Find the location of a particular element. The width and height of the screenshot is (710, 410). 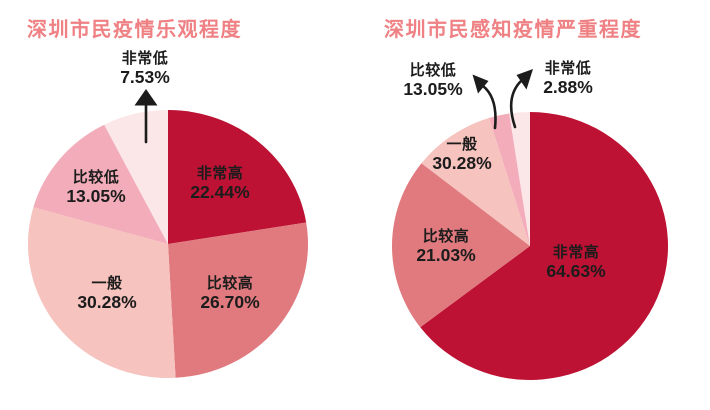

optimism-label-very-low: 非常低 7.53% is located at coordinates (145, 68).